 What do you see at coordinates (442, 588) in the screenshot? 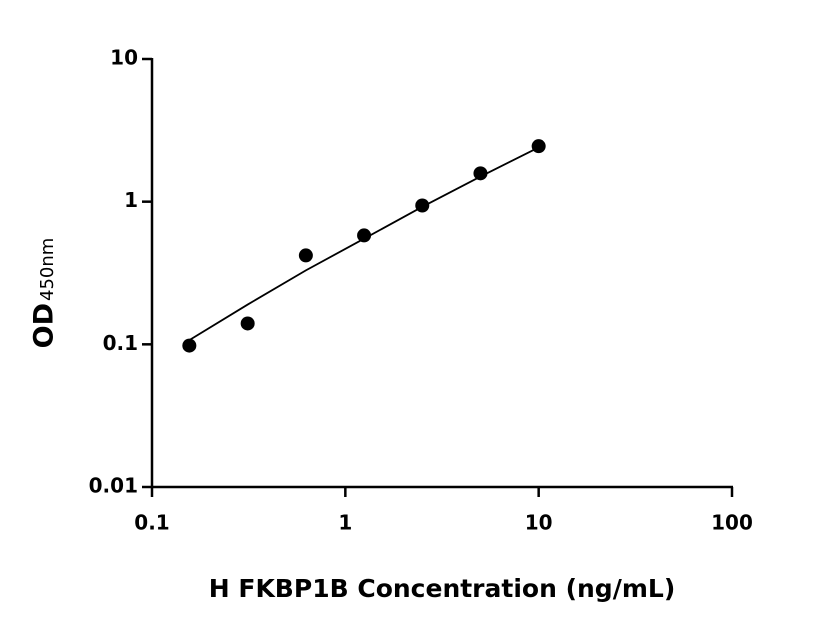
I see `x-axis-title: H FKBP1B Concentration (ng/mL)` at bounding box center [442, 588].